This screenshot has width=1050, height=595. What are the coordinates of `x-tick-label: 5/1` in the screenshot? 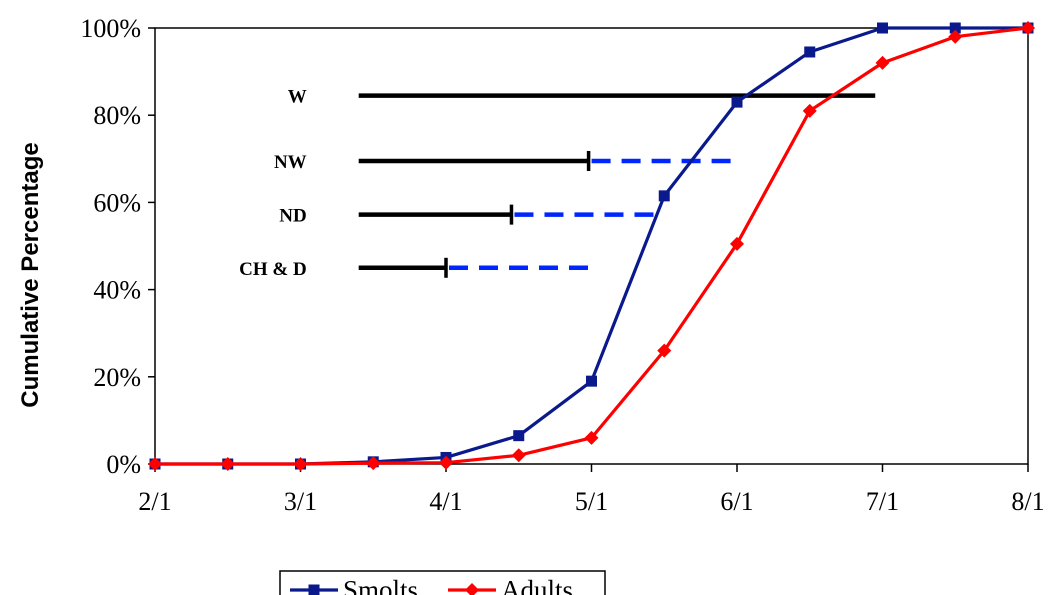 It's located at (591, 501).